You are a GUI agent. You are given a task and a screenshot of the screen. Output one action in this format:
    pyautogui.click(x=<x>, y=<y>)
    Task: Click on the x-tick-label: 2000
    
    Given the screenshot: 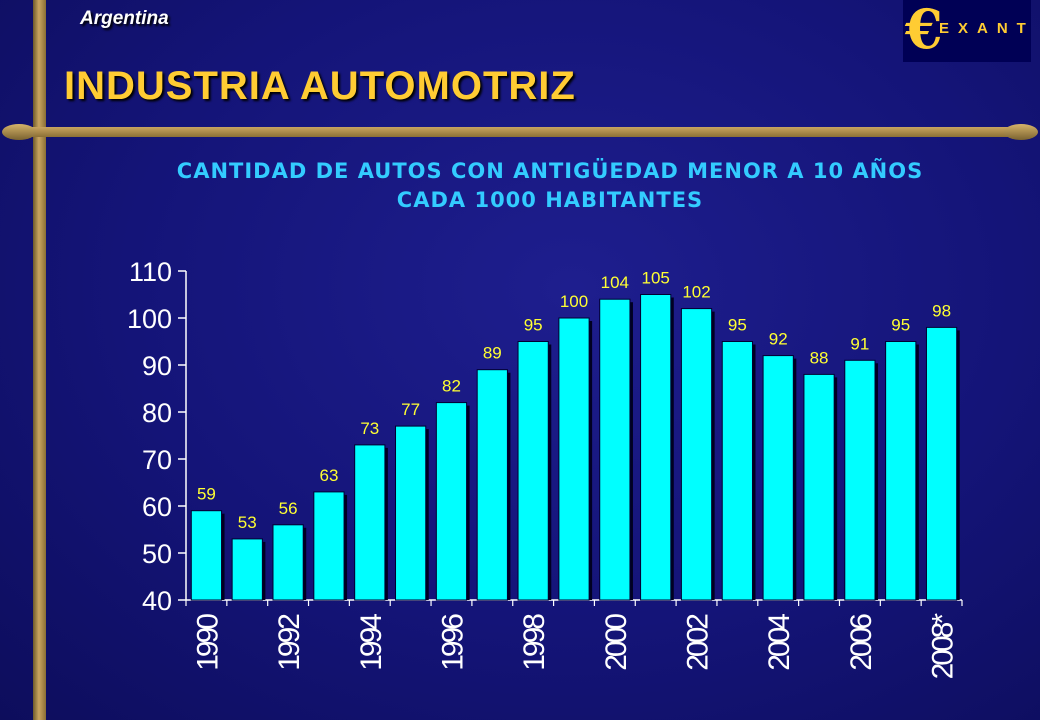 What is the action you would take?
    pyautogui.click(x=616, y=642)
    